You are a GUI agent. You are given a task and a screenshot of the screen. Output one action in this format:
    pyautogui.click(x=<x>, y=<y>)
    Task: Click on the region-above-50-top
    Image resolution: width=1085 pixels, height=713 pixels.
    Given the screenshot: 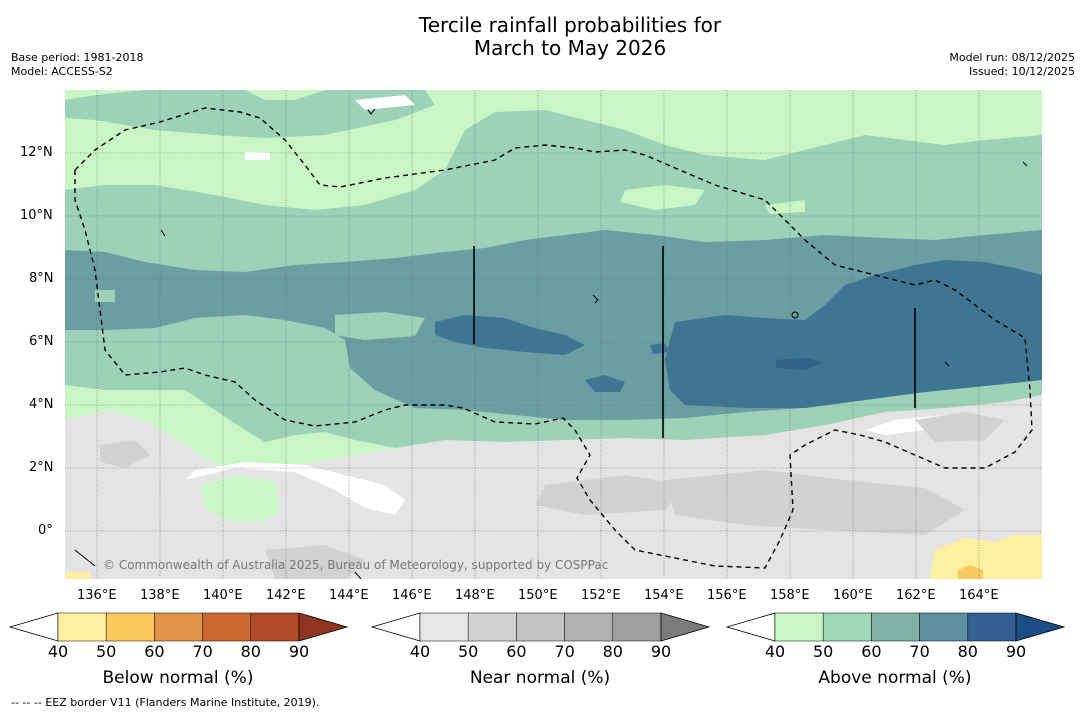 What is the action you would take?
    pyautogui.click(x=250, y=114)
    